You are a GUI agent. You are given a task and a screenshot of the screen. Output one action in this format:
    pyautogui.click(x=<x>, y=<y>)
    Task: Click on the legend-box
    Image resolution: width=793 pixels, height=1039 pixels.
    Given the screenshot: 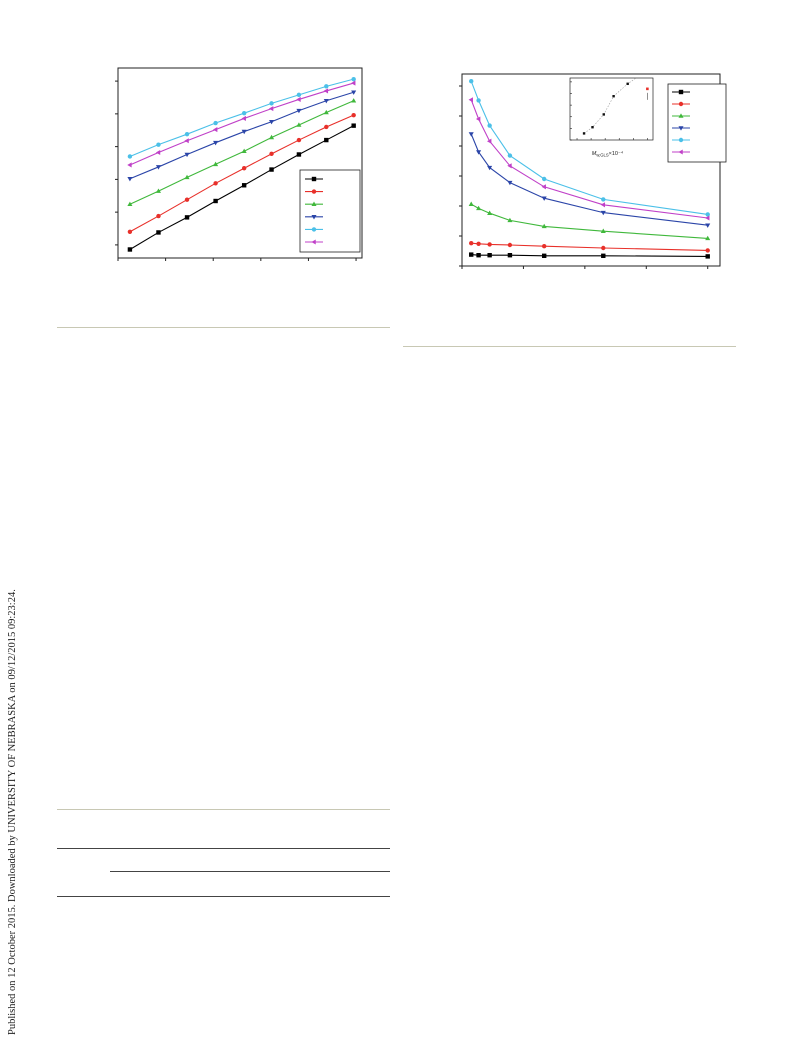 What is the action you would take?
    pyautogui.click(x=330, y=211)
    